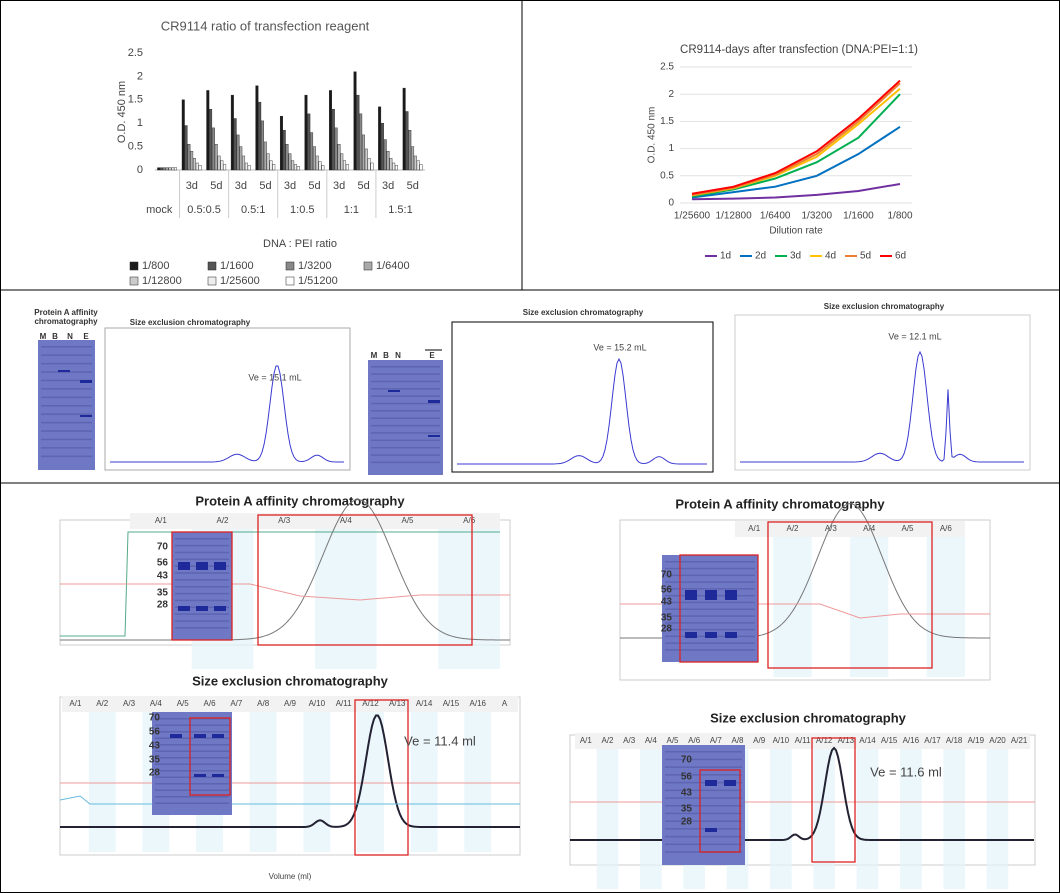 The image size is (1060, 893). Describe the element at coordinates (824, 740) in the screenshot. I see `fraction-label: A/12` at that location.